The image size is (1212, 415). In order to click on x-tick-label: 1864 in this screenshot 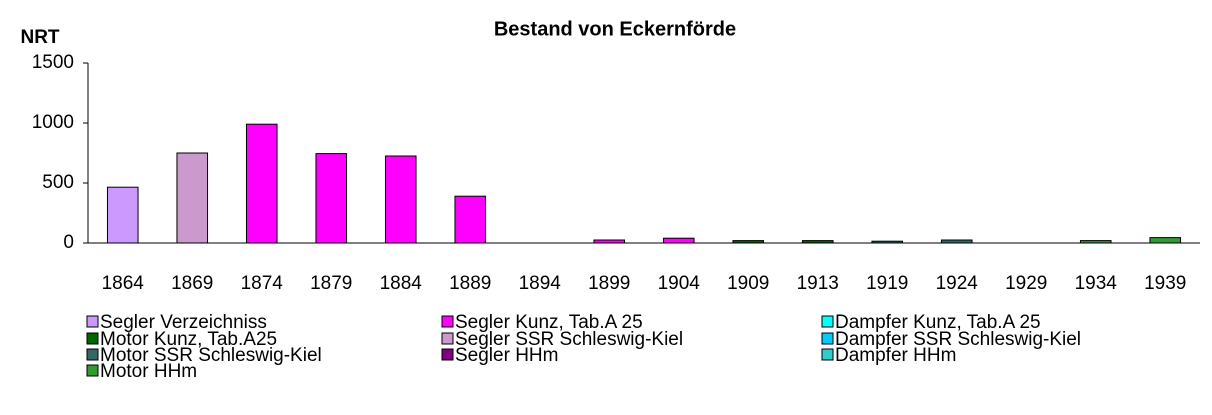, I will do `click(123, 283)`.